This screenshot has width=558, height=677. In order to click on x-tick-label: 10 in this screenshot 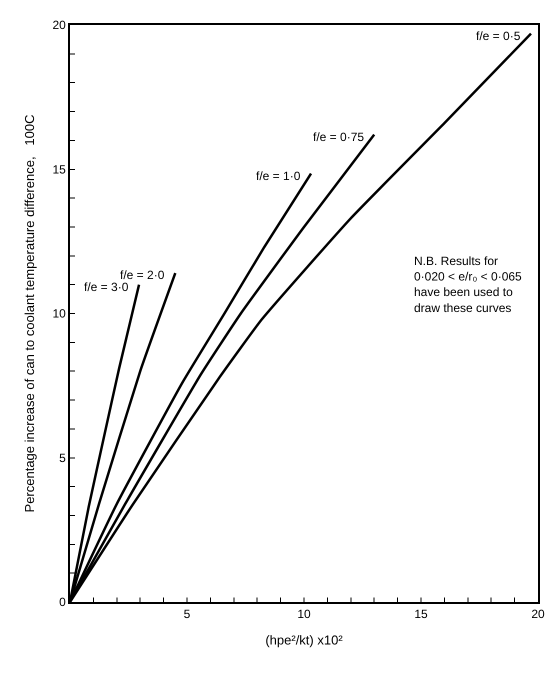, I will do `click(304, 614)`.